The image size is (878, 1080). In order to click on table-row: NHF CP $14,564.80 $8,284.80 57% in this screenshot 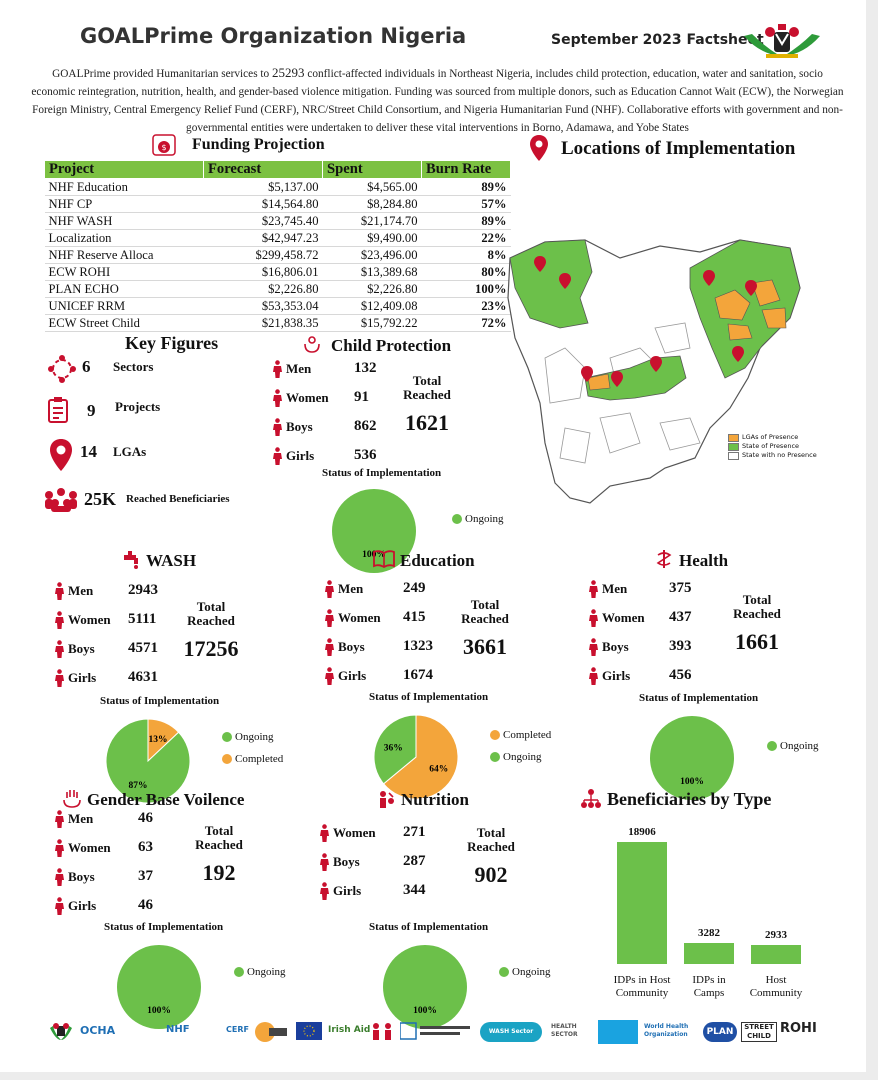, I will do `click(277, 204)`.